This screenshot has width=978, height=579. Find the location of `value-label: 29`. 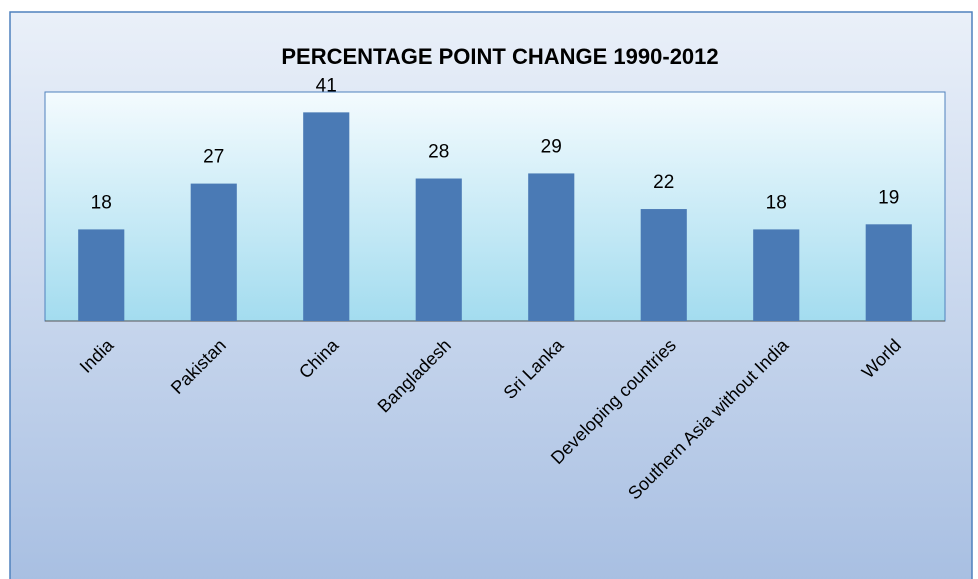

value-label: 29 is located at coordinates (551, 146).